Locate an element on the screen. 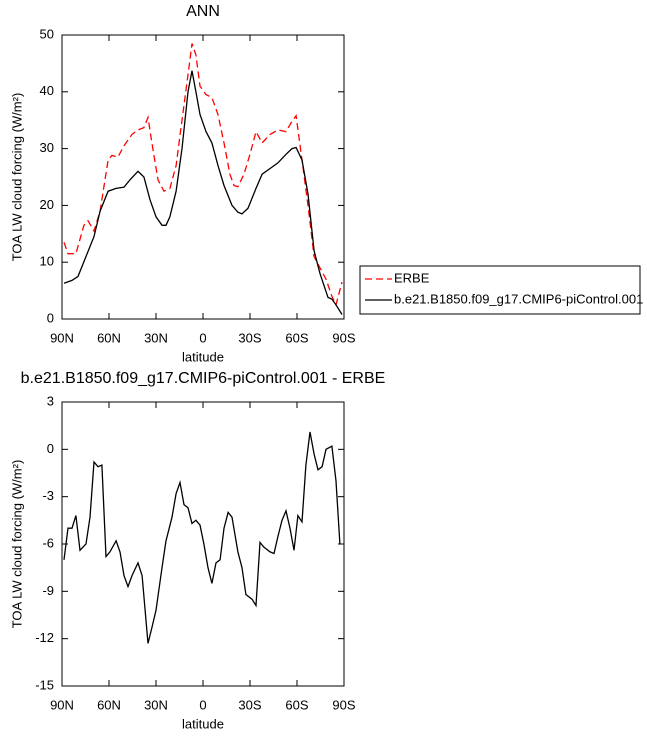  y-tick-label: 40 is located at coordinates (47, 90).